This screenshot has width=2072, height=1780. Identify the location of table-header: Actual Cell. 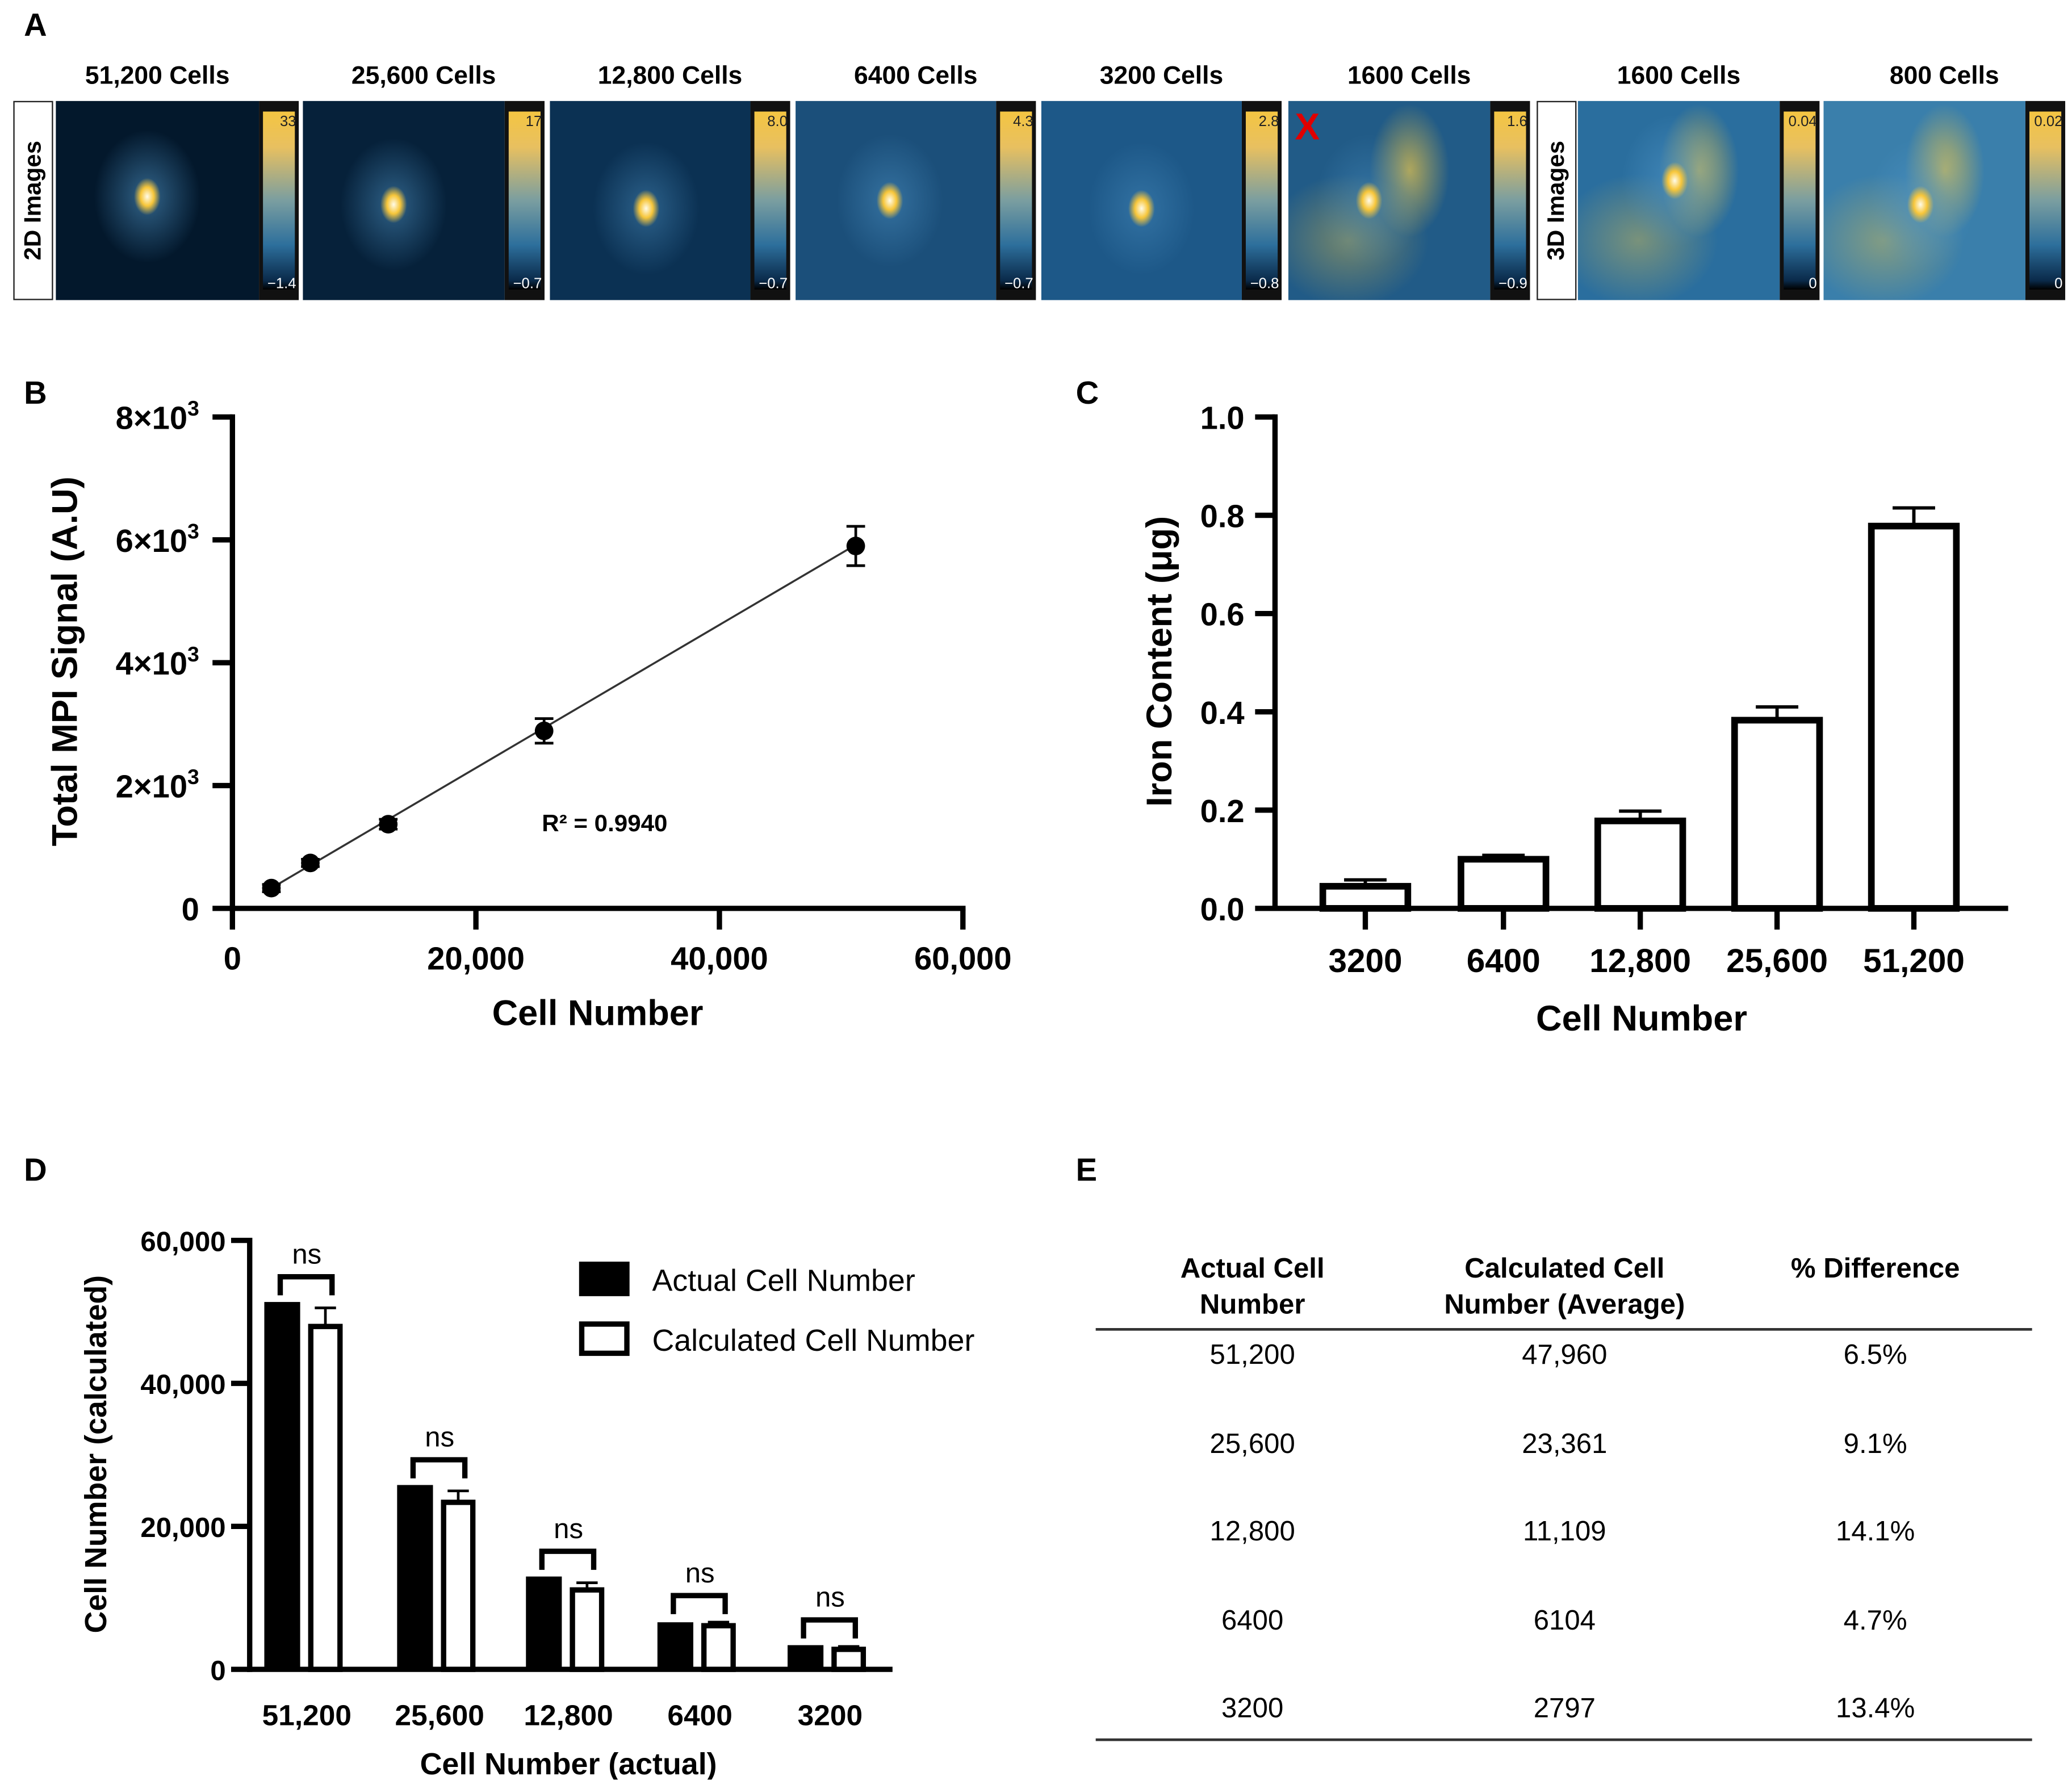
(1253, 1269).